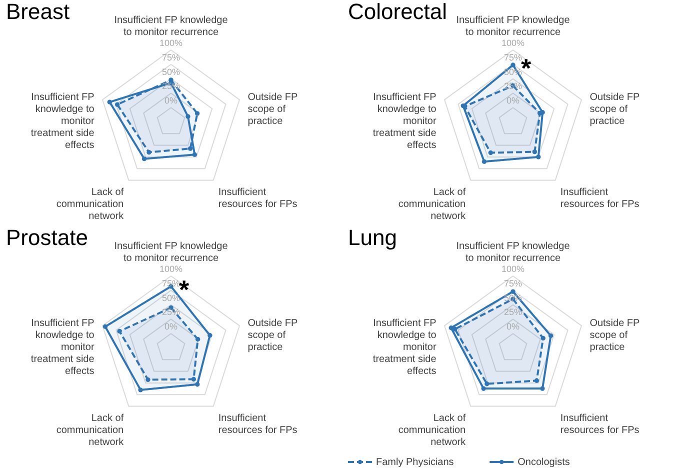 This screenshot has width=685, height=472. What do you see at coordinates (372, 237) in the screenshot?
I see `chart-title: Lung` at bounding box center [372, 237].